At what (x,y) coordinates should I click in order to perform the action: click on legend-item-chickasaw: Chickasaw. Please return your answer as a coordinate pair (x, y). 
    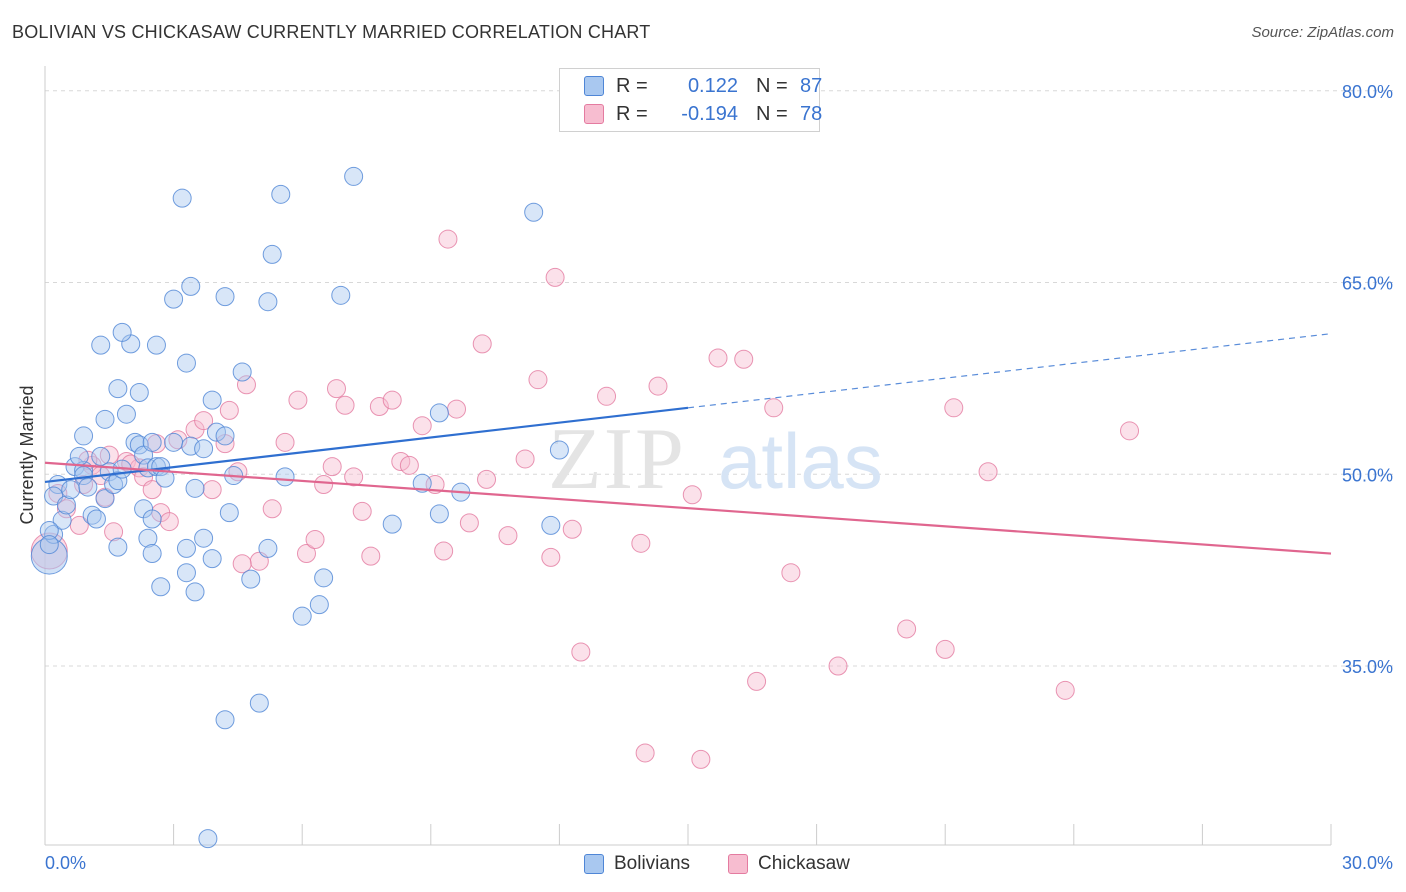
    Looking at the image, I should click on (789, 864).